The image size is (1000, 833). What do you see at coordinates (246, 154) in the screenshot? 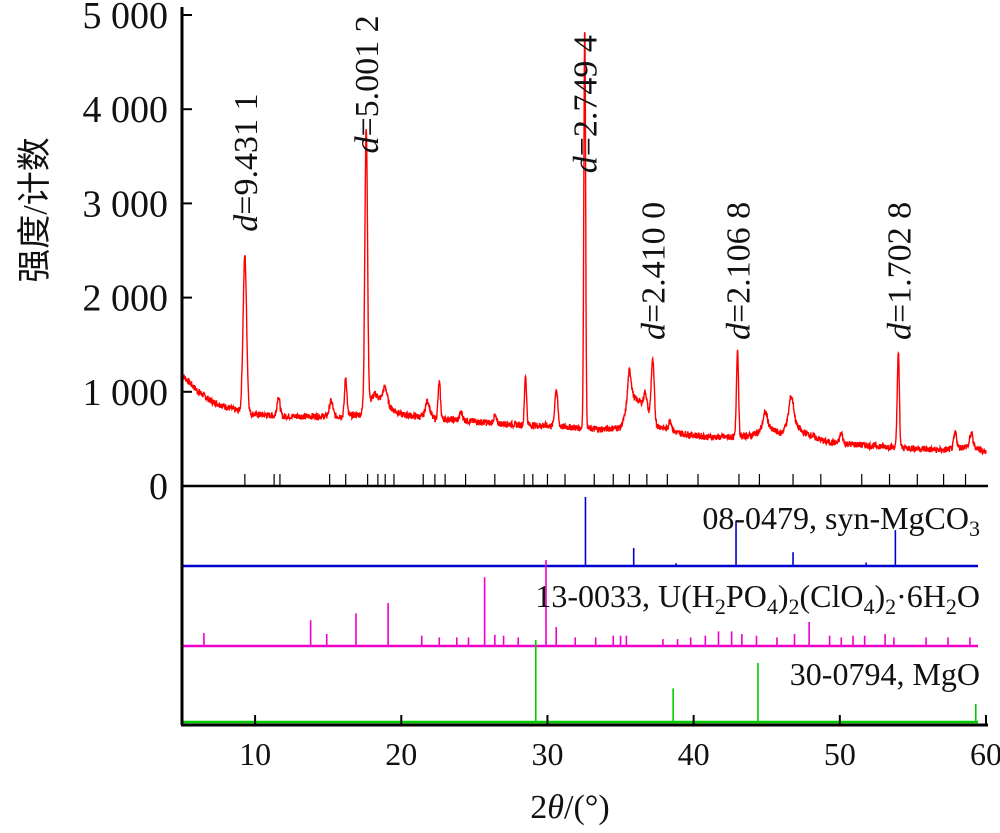
I see `peak-label-value: =9.431 1` at bounding box center [246, 154].